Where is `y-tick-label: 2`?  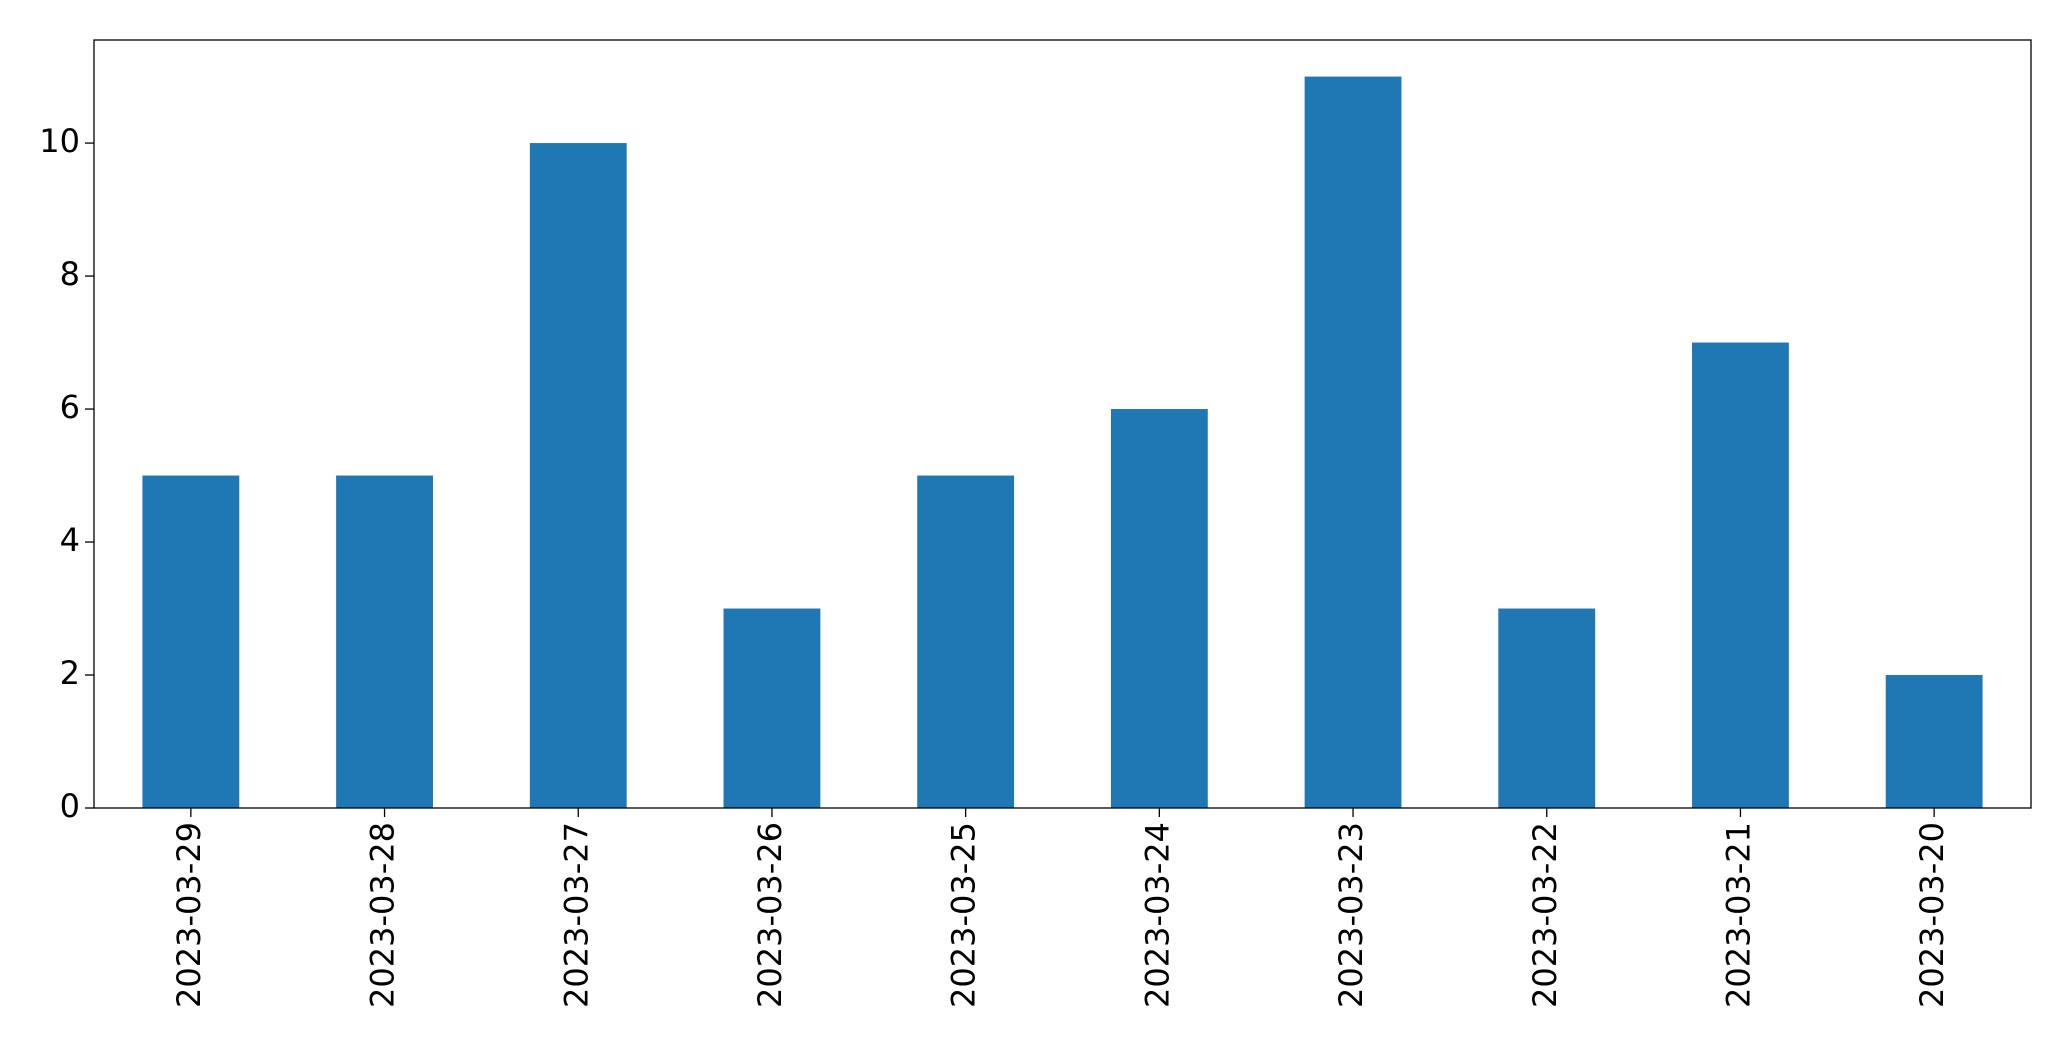
y-tick-label: 2 is located at coordinates (70, 673).